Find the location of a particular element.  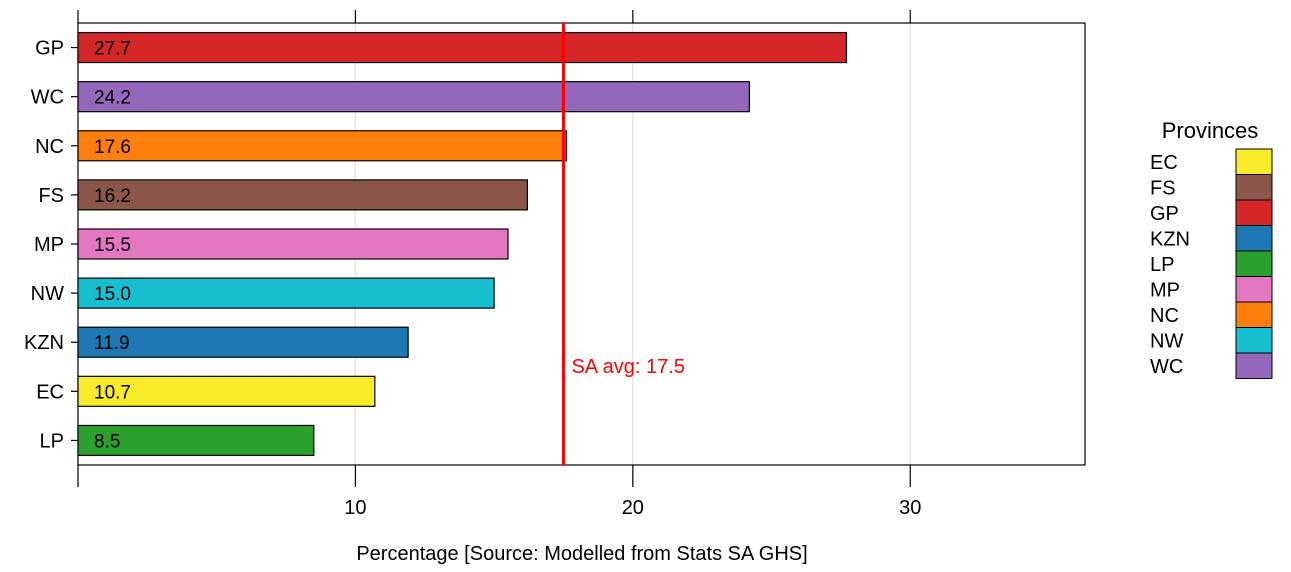

y-tick-label-LP: LP is located at coordinates (52, 441).